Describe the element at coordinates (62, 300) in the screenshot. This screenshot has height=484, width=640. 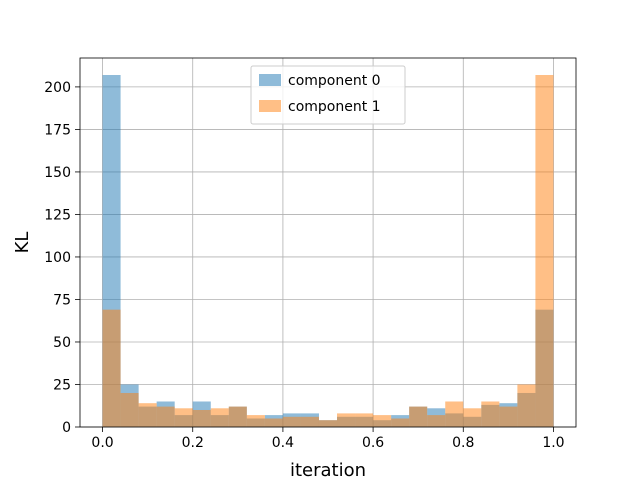
I see `y-tick-label: 75` at that location.